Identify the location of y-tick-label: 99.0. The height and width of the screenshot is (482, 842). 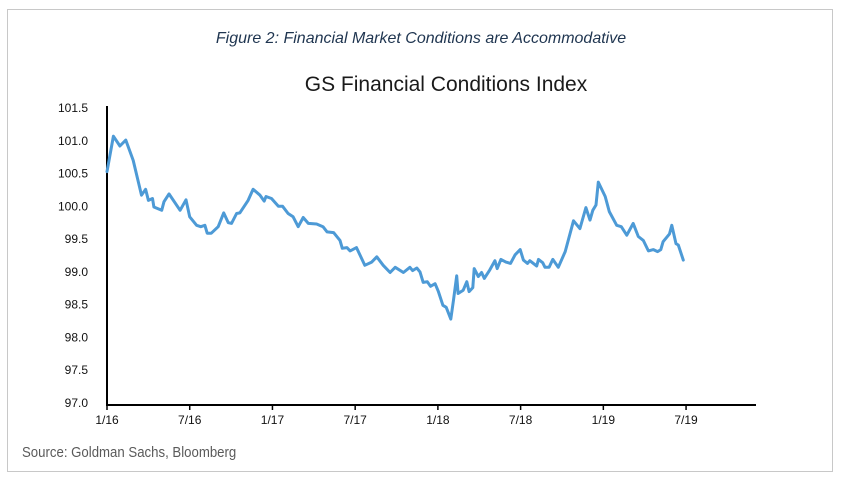
(77, 272).